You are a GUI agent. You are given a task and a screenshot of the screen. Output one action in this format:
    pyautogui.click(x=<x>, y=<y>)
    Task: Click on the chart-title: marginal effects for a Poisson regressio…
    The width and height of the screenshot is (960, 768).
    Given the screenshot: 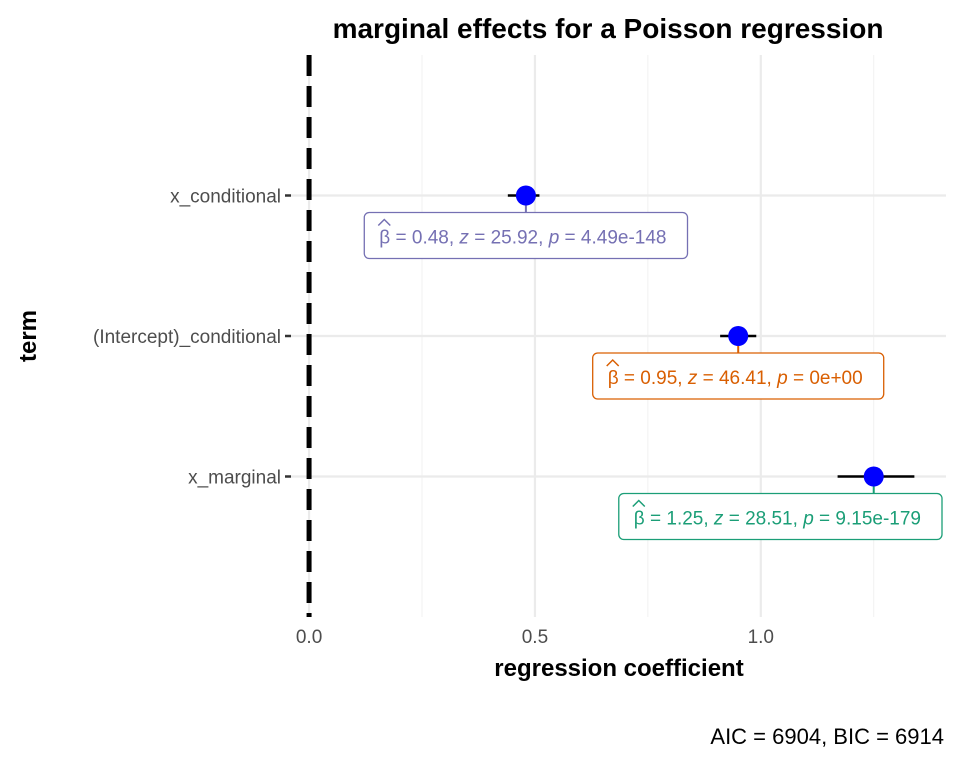 What is the action you would take?
    pyautogui.click(x=608, y=28)
    